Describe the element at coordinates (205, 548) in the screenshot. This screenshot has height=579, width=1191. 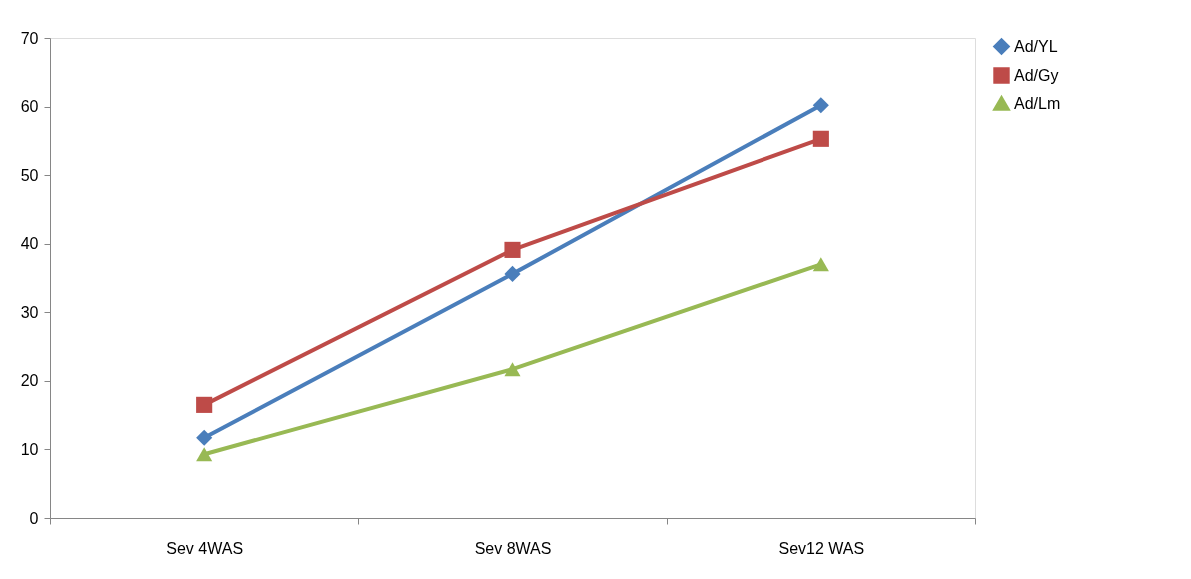
I see `x-tick-label: Sev 4WAS` at that location.